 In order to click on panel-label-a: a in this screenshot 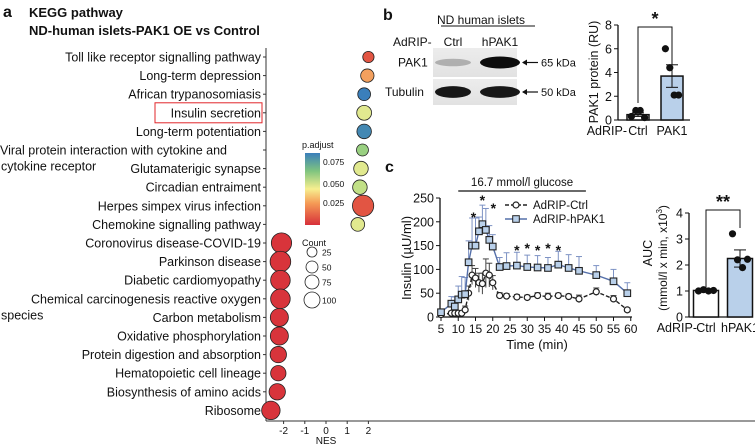, I will do `click(7, 12)`.